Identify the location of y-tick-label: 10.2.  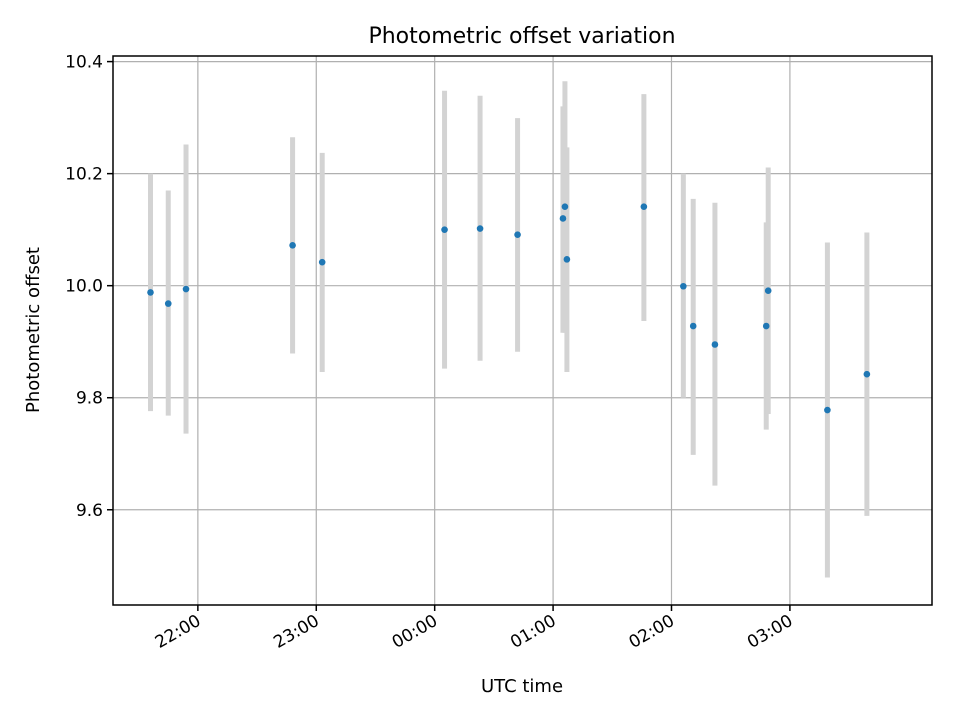
(84, 175).